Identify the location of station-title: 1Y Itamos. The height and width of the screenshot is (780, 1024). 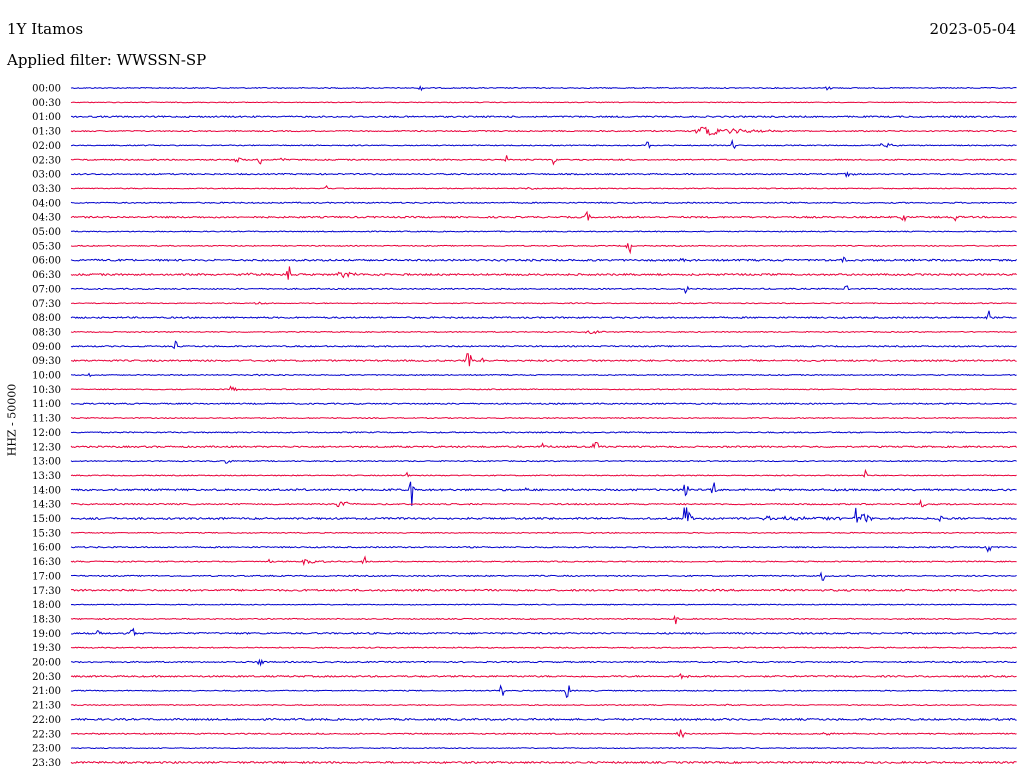
(45, 29).